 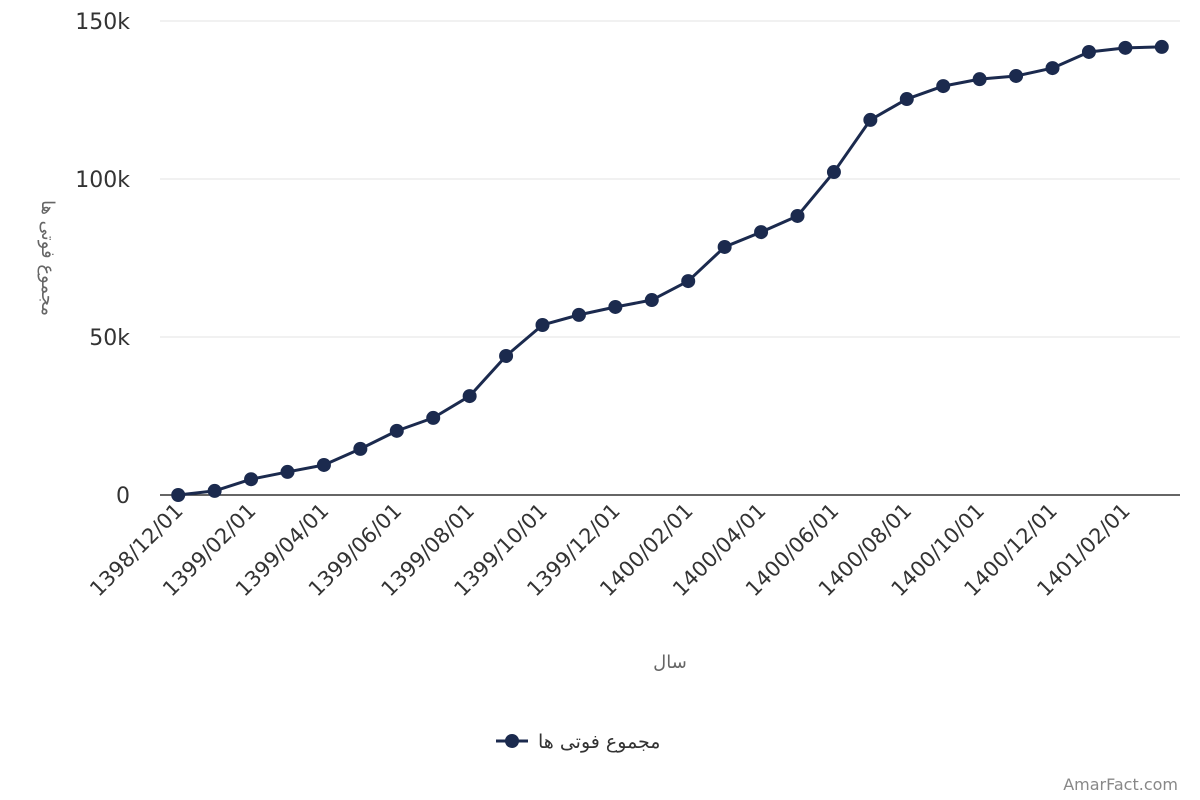 What do you see at coordinates (670, 662) in the screenshot?
I see `x-axis-title: سال` at bounding box center [670, 662].